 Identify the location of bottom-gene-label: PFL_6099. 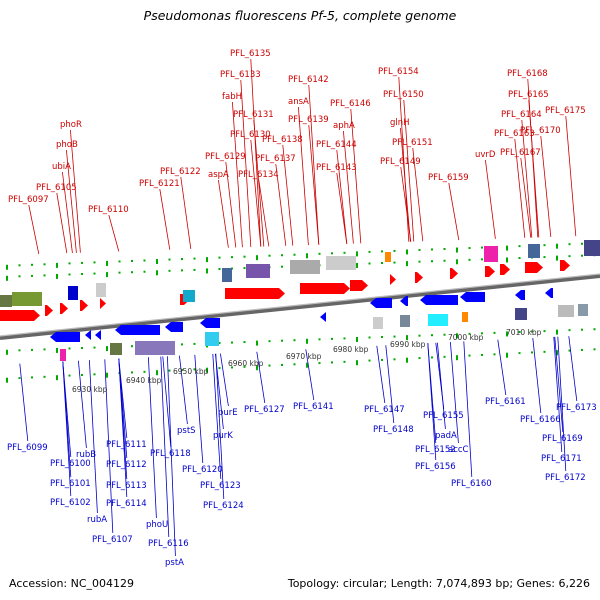
(27, 448).